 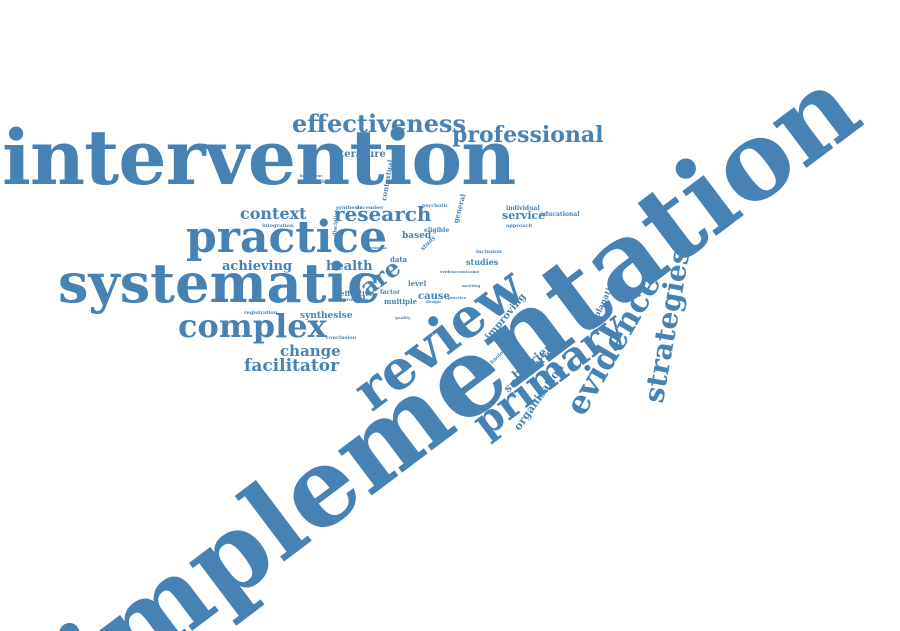 I want to click on word: synthesis, so click(x=349, y=208).